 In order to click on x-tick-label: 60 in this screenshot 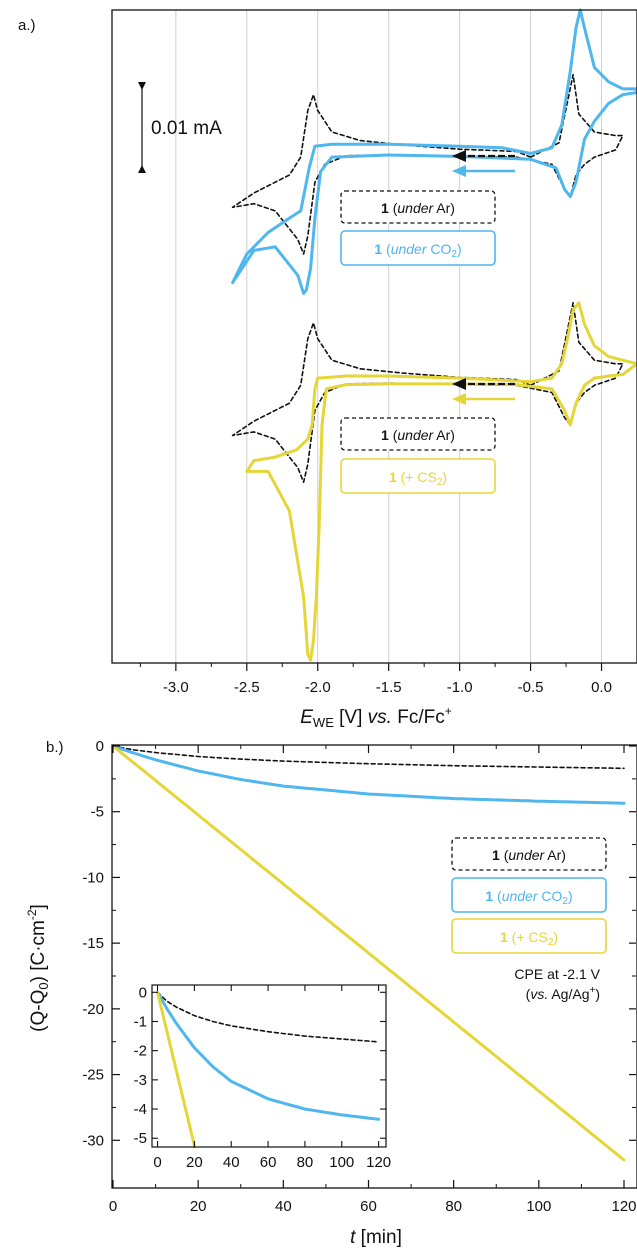, I will do `click(368, 1206)`.